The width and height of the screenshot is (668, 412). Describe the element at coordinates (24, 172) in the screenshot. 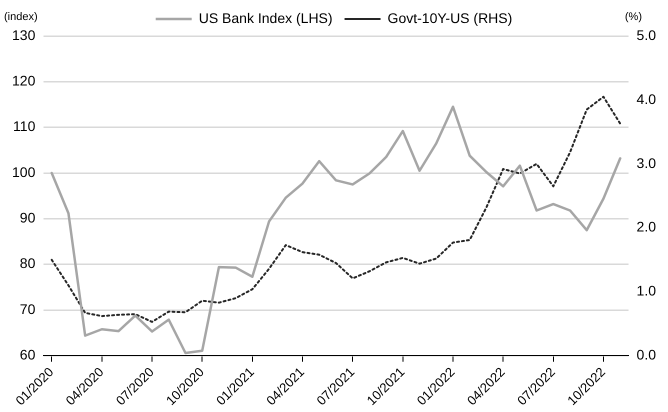

I see `y-tick-label: 100` at that location.